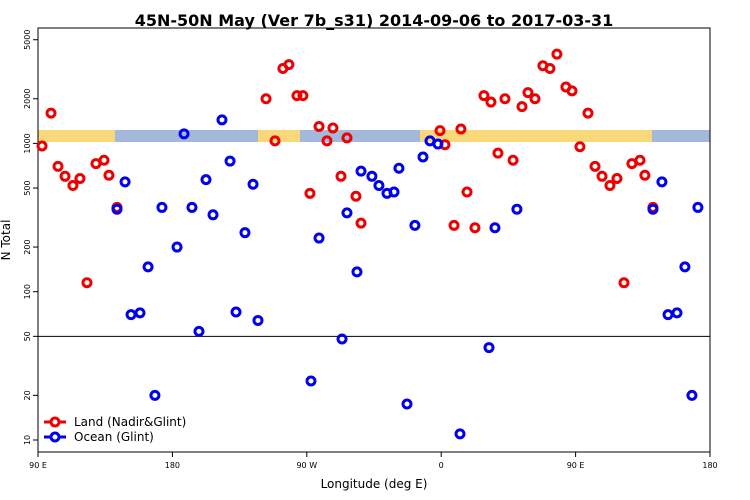  What do you see at coordinates (27, 143) in the screenshot?
I see `y-tick-label: 1000` at bounding box center [27, 143].